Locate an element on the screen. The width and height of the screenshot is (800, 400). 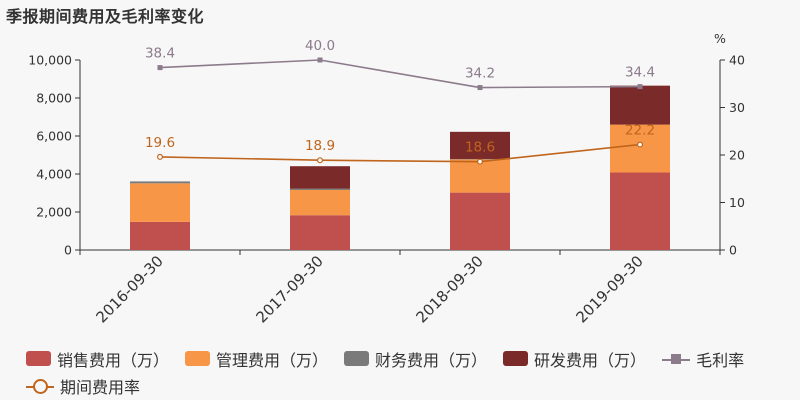
data-label: 40.0 is located at coordinates (320, 46).